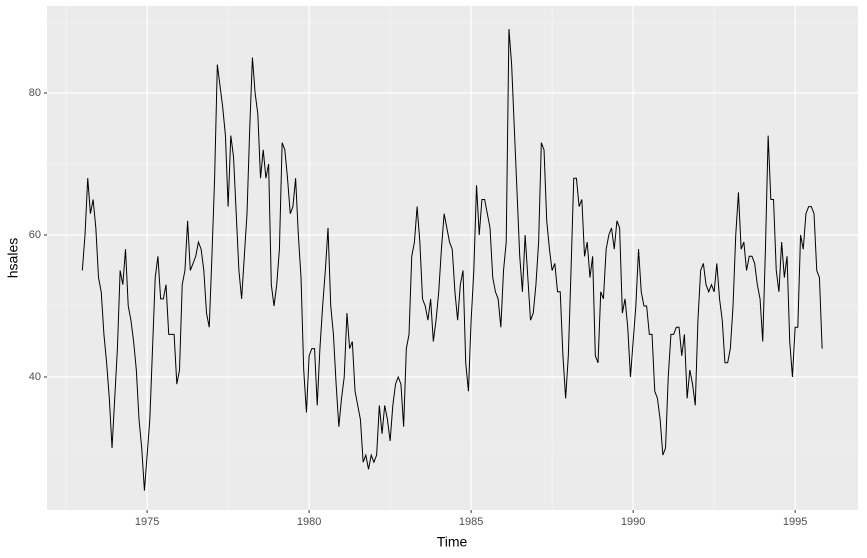  What do you see at coordinates (35, 377) in the screenshot?
I see `y-tick-label: 40` at bounding box center [35, 377].